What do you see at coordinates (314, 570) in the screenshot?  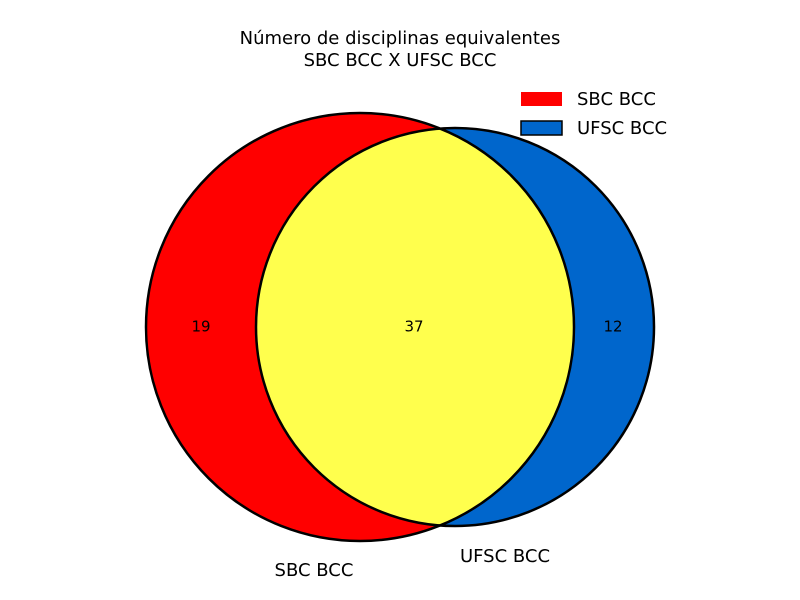 I see `set-a-label: SBC BCC` at bounding box center [314, 570].